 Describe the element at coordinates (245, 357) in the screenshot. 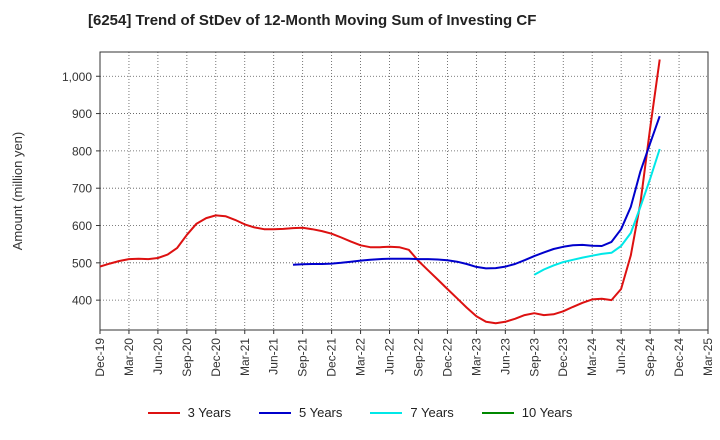

I see `x-tick-label: Mar-21` at that location.